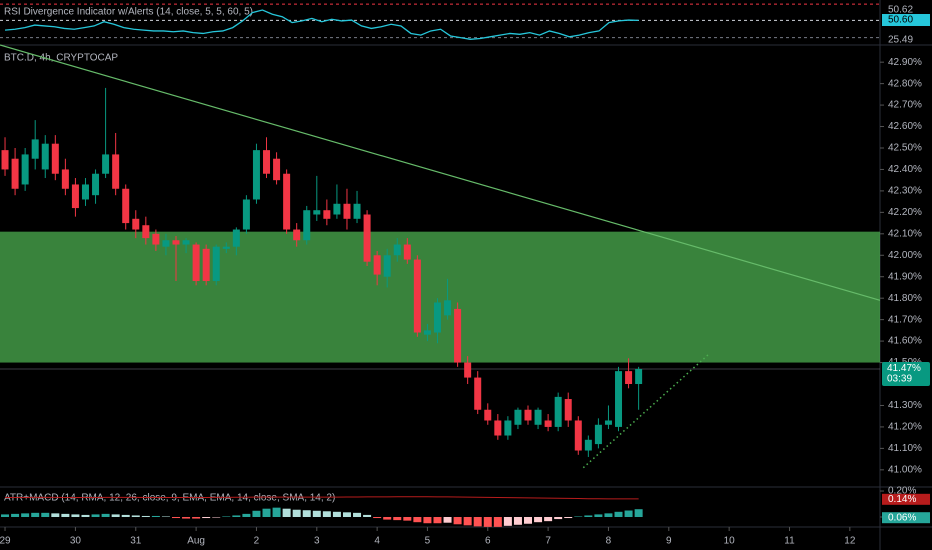 This screenshot has width=932, height=550. What do you see at coordinates (317, 541) in the screenshot?
I see `x-tick-label: 3` at bounding box center [317, 541].